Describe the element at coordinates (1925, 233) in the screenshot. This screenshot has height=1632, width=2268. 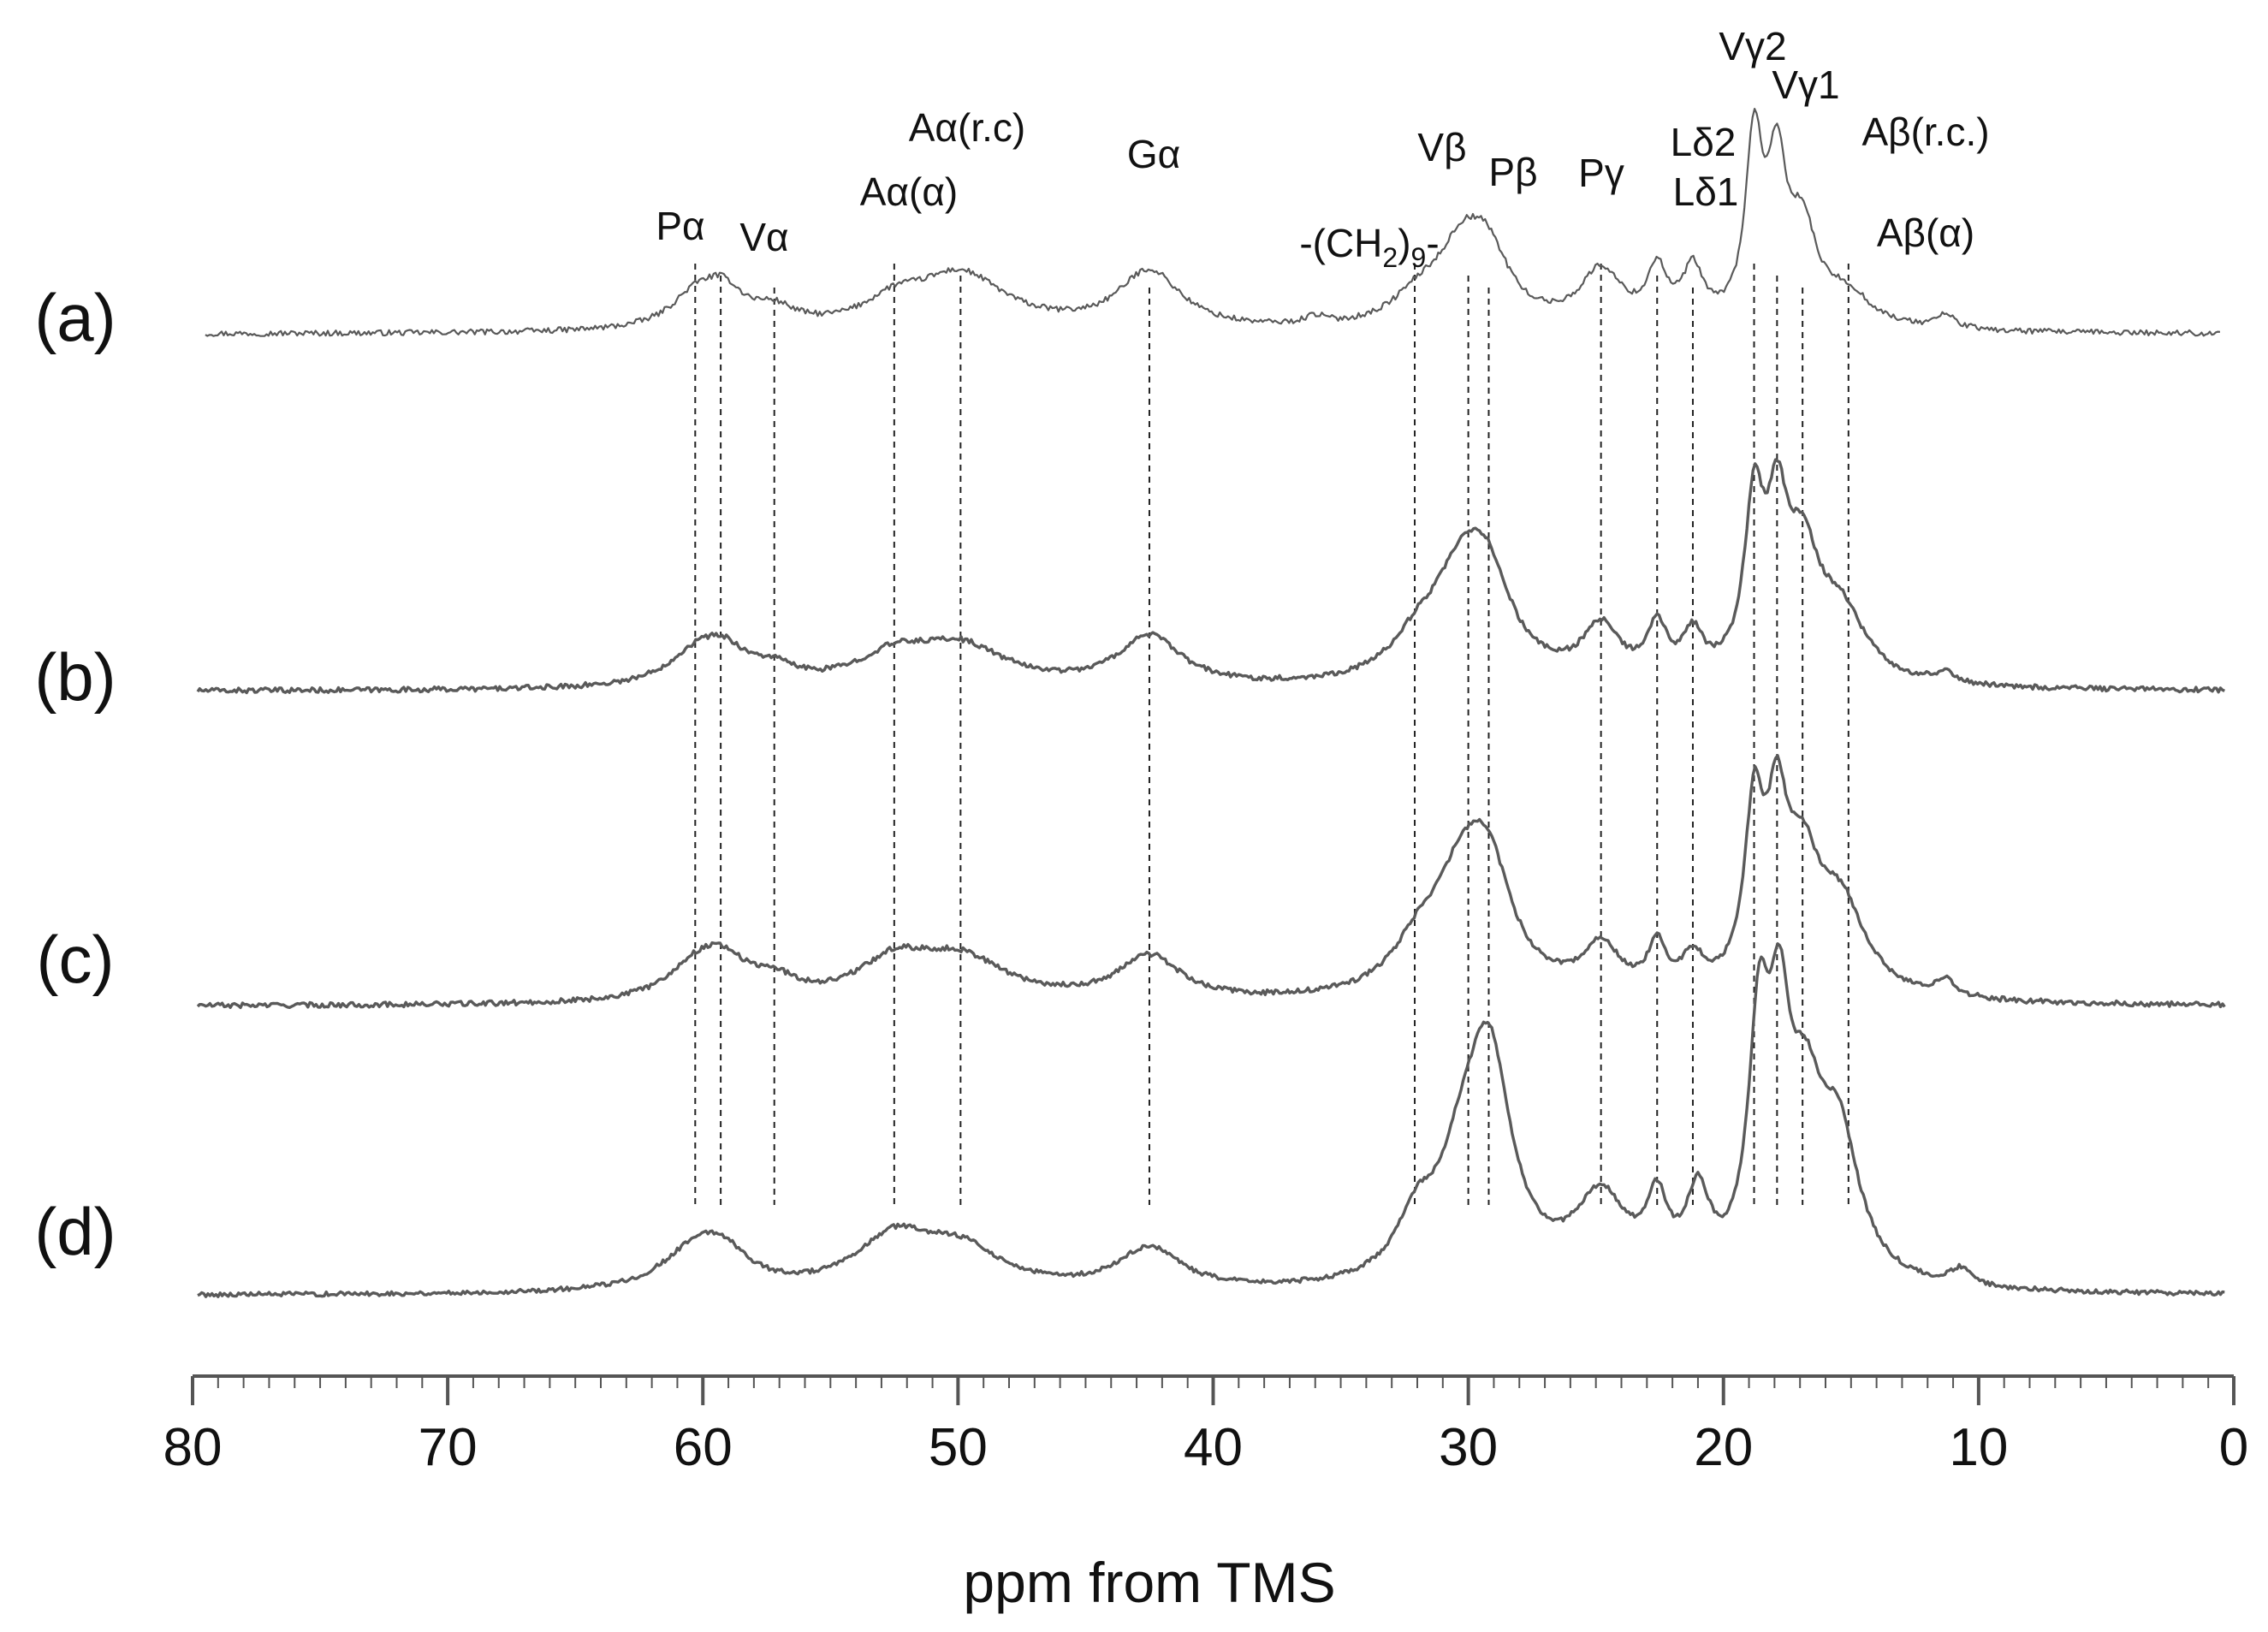
I see `peak-label: Aβ(α)` at that location.